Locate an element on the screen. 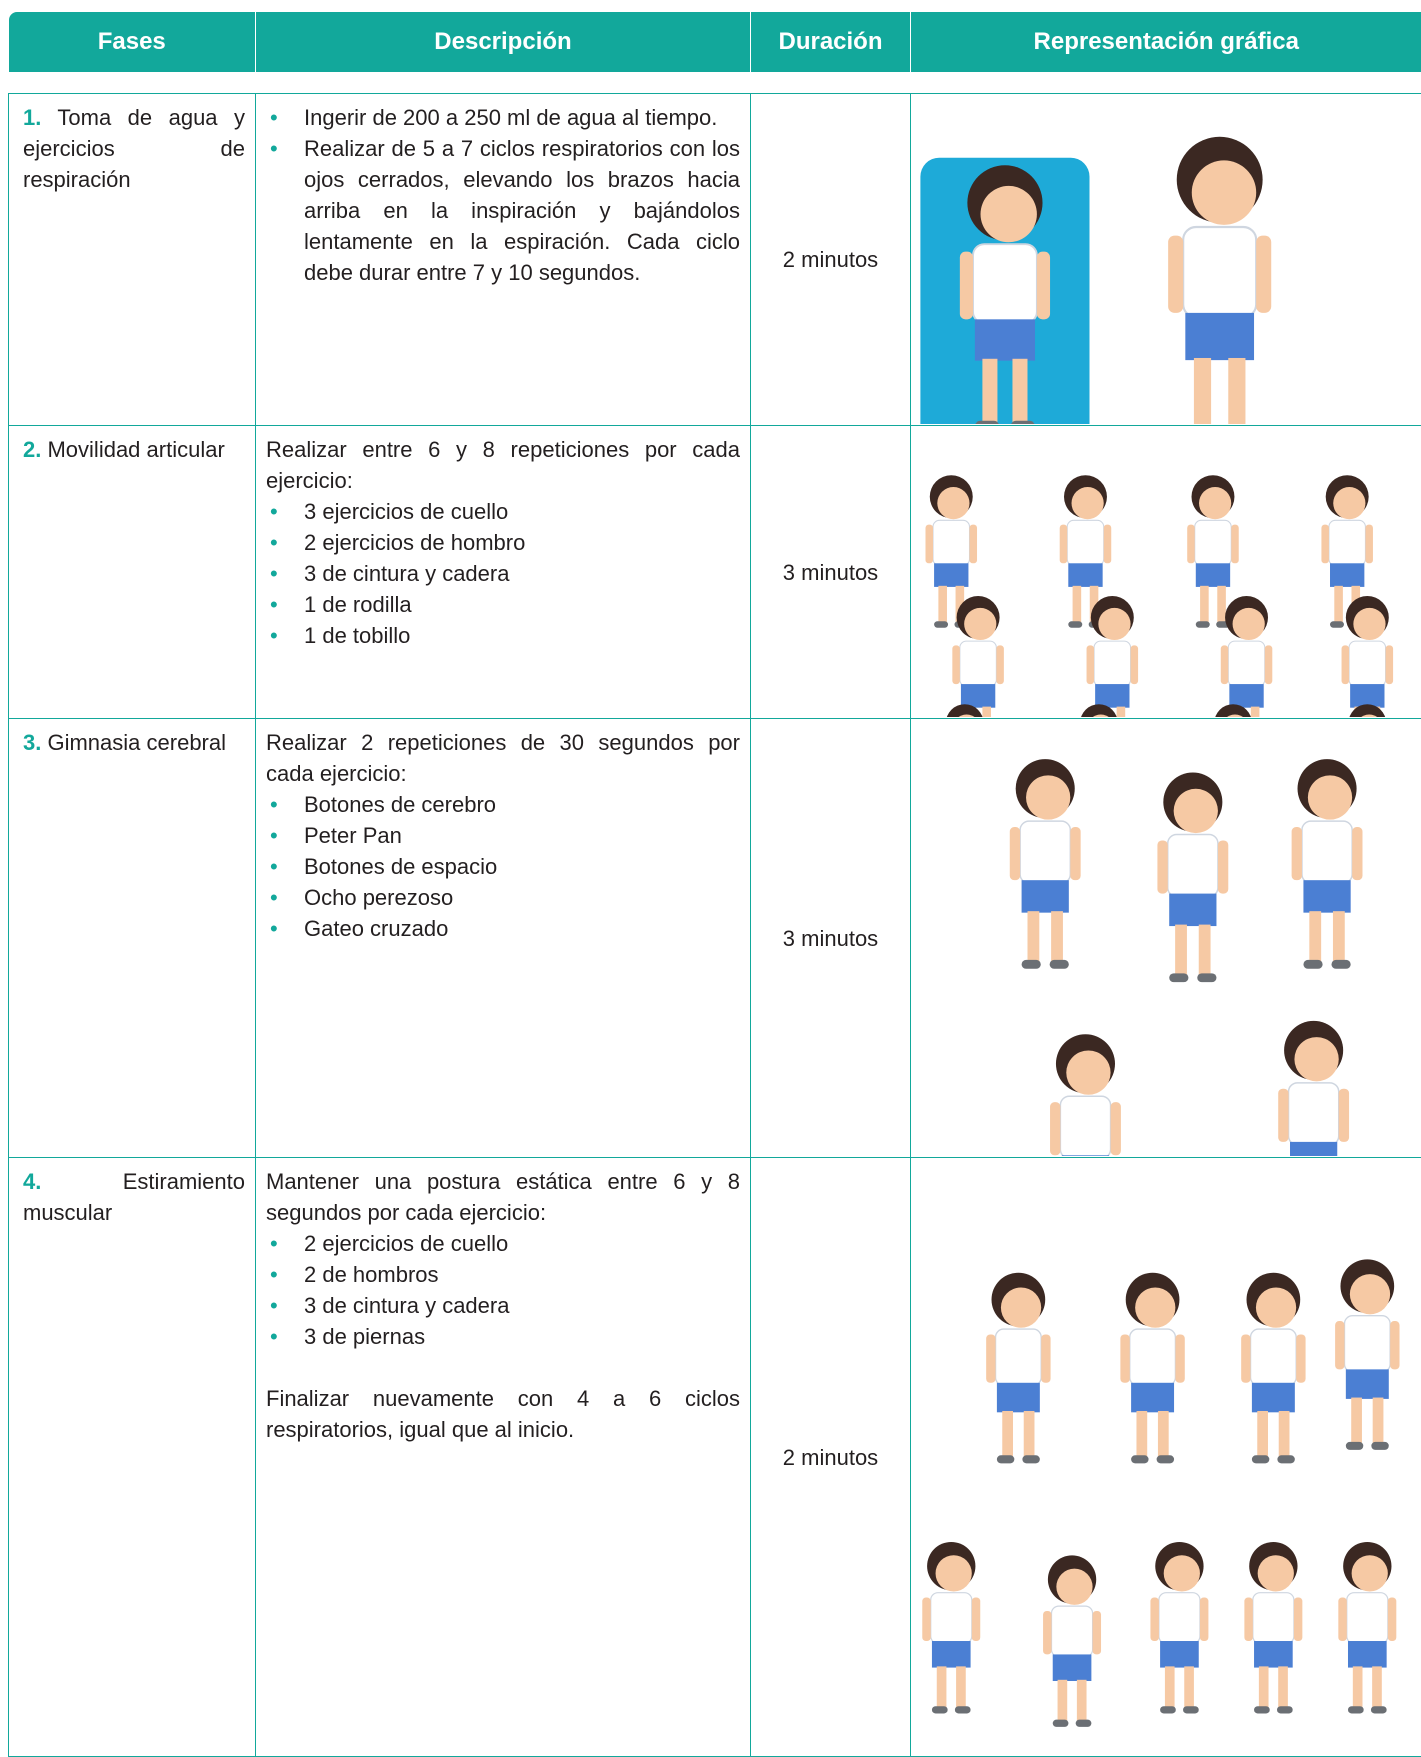  column-header: Fases is located at coordinates (132, 42).